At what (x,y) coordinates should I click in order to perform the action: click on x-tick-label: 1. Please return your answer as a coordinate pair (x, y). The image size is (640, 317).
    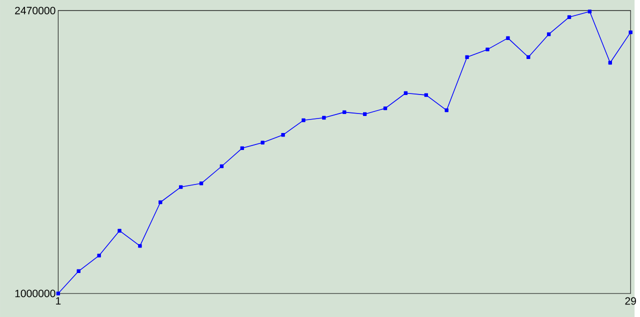
    Looking at the image, I should click on (58, 300).